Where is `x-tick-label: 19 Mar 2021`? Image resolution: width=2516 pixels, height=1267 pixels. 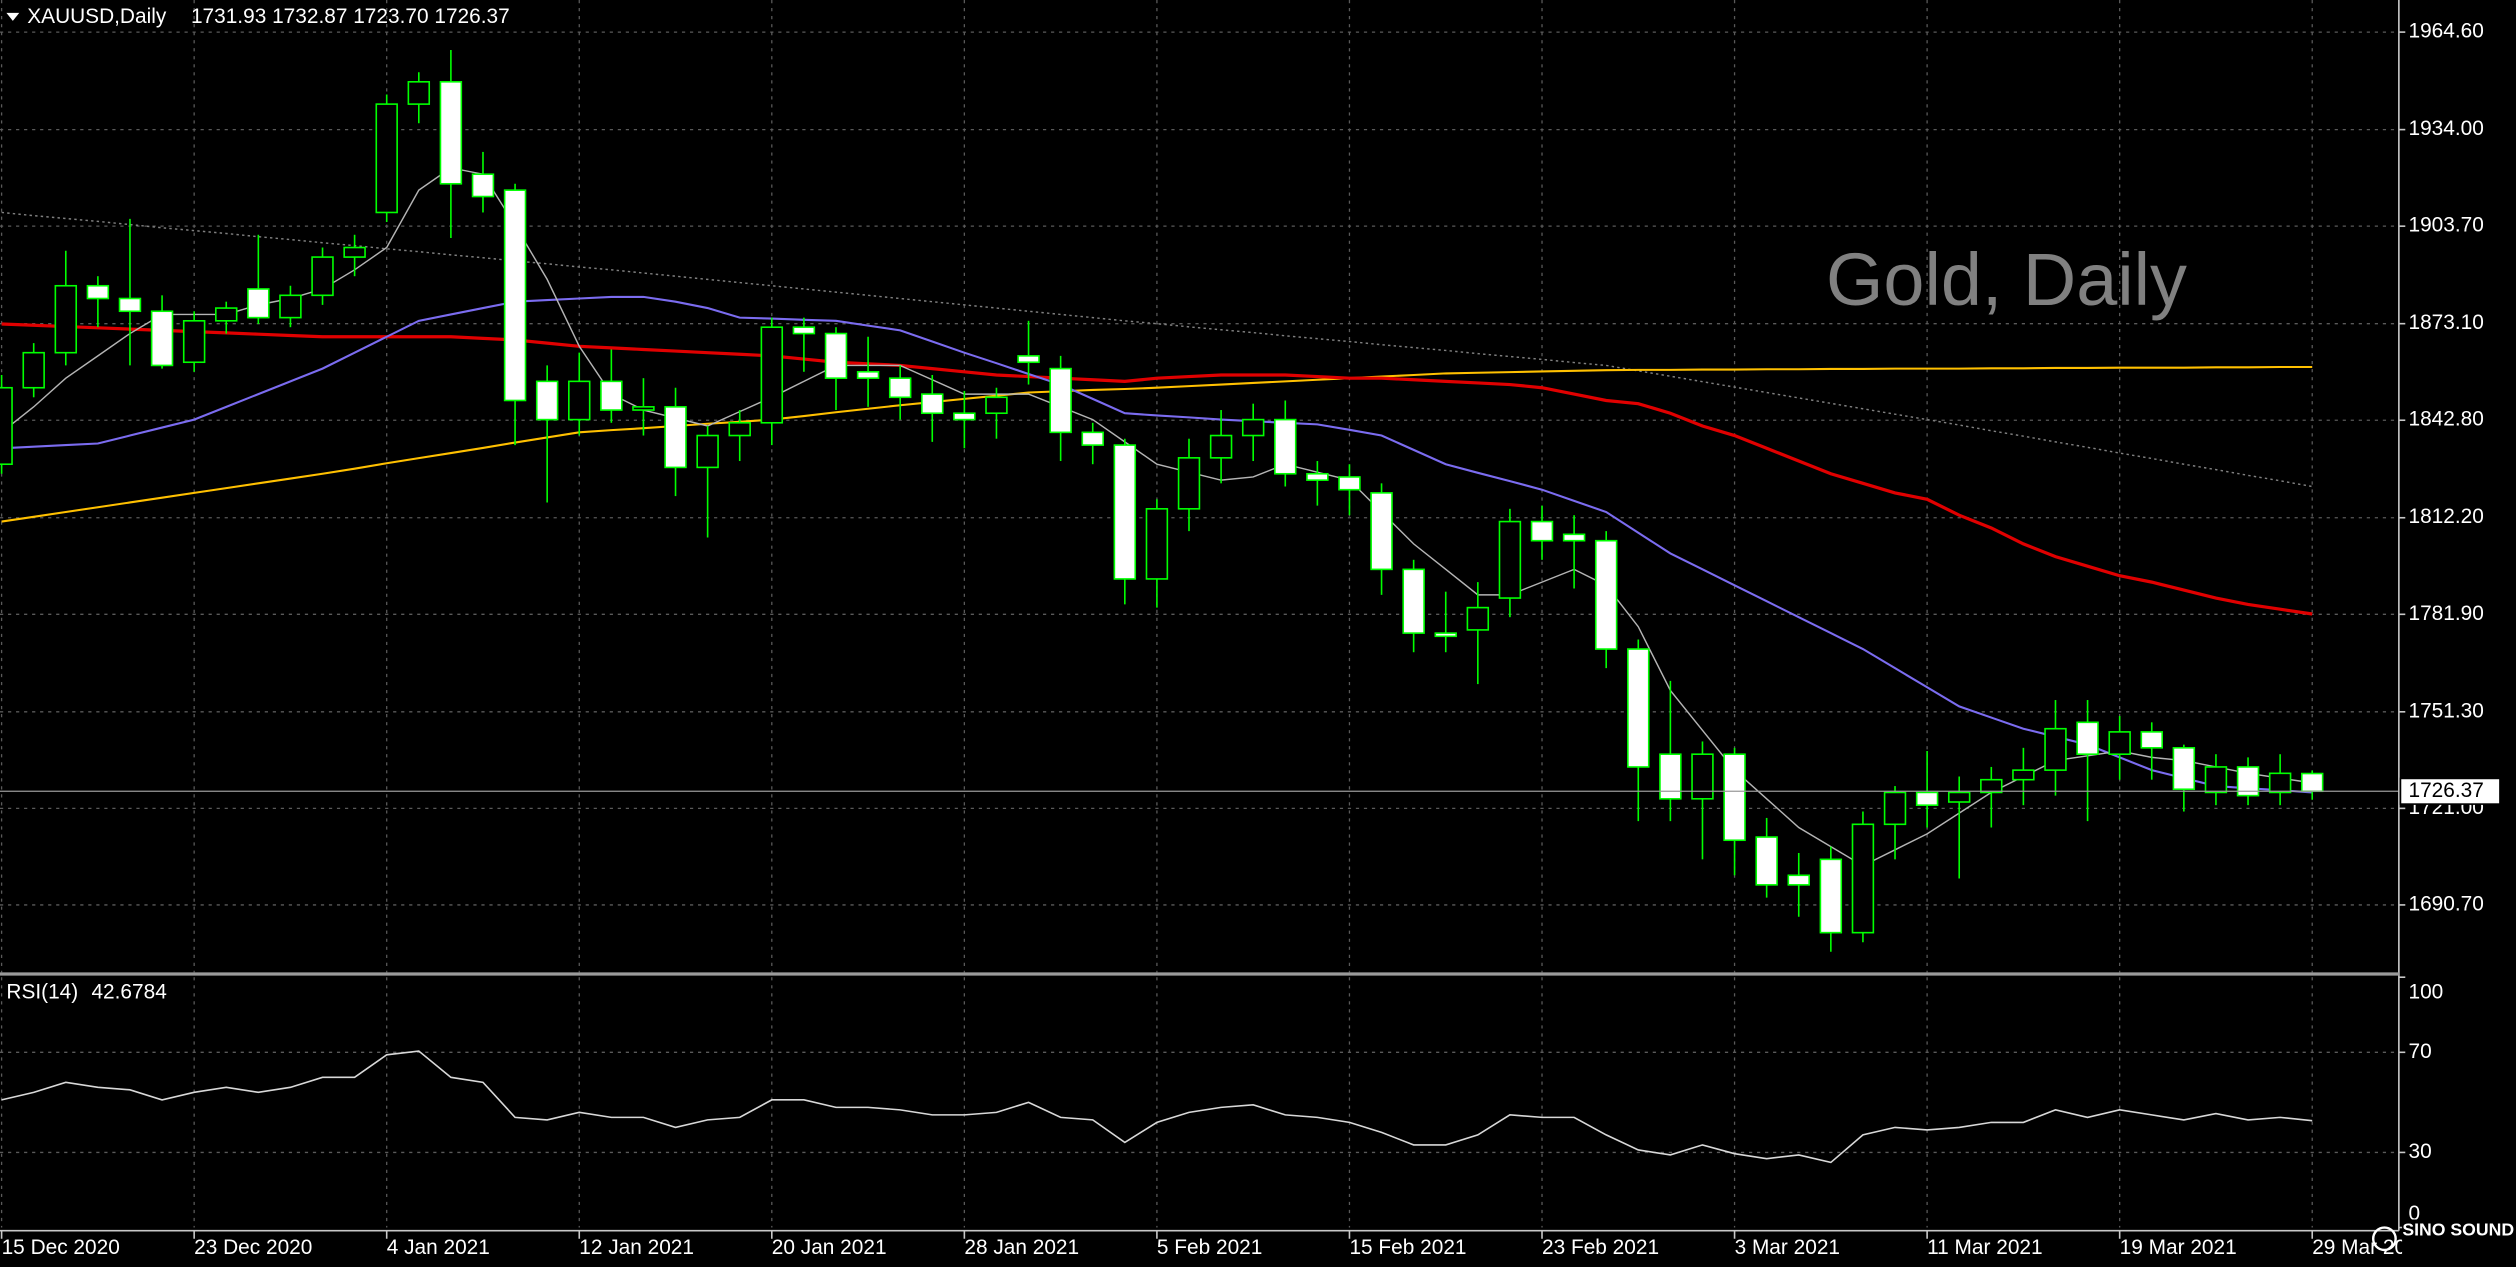 x-tick-label: 19 Mar 2021 is located at coordinates (2178, 1247).